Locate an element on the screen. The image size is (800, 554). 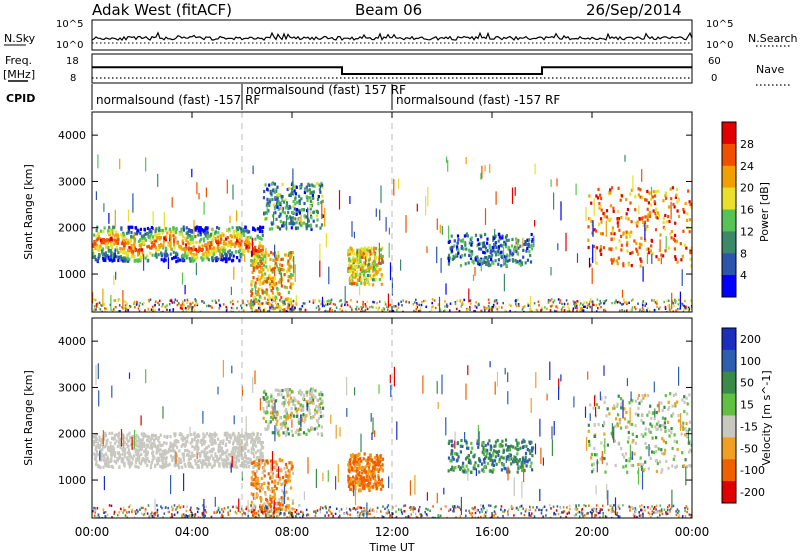
colorbar-tick-label: -15 is located at coordinates (749, 426).